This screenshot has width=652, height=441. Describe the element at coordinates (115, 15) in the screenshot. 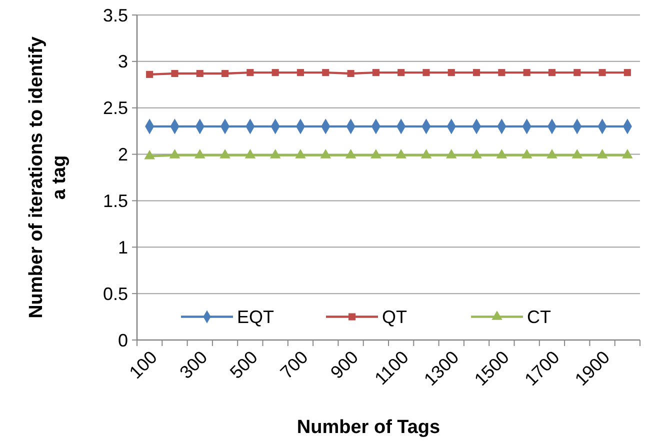

I see `y-tick-label: 3.5` at that location.